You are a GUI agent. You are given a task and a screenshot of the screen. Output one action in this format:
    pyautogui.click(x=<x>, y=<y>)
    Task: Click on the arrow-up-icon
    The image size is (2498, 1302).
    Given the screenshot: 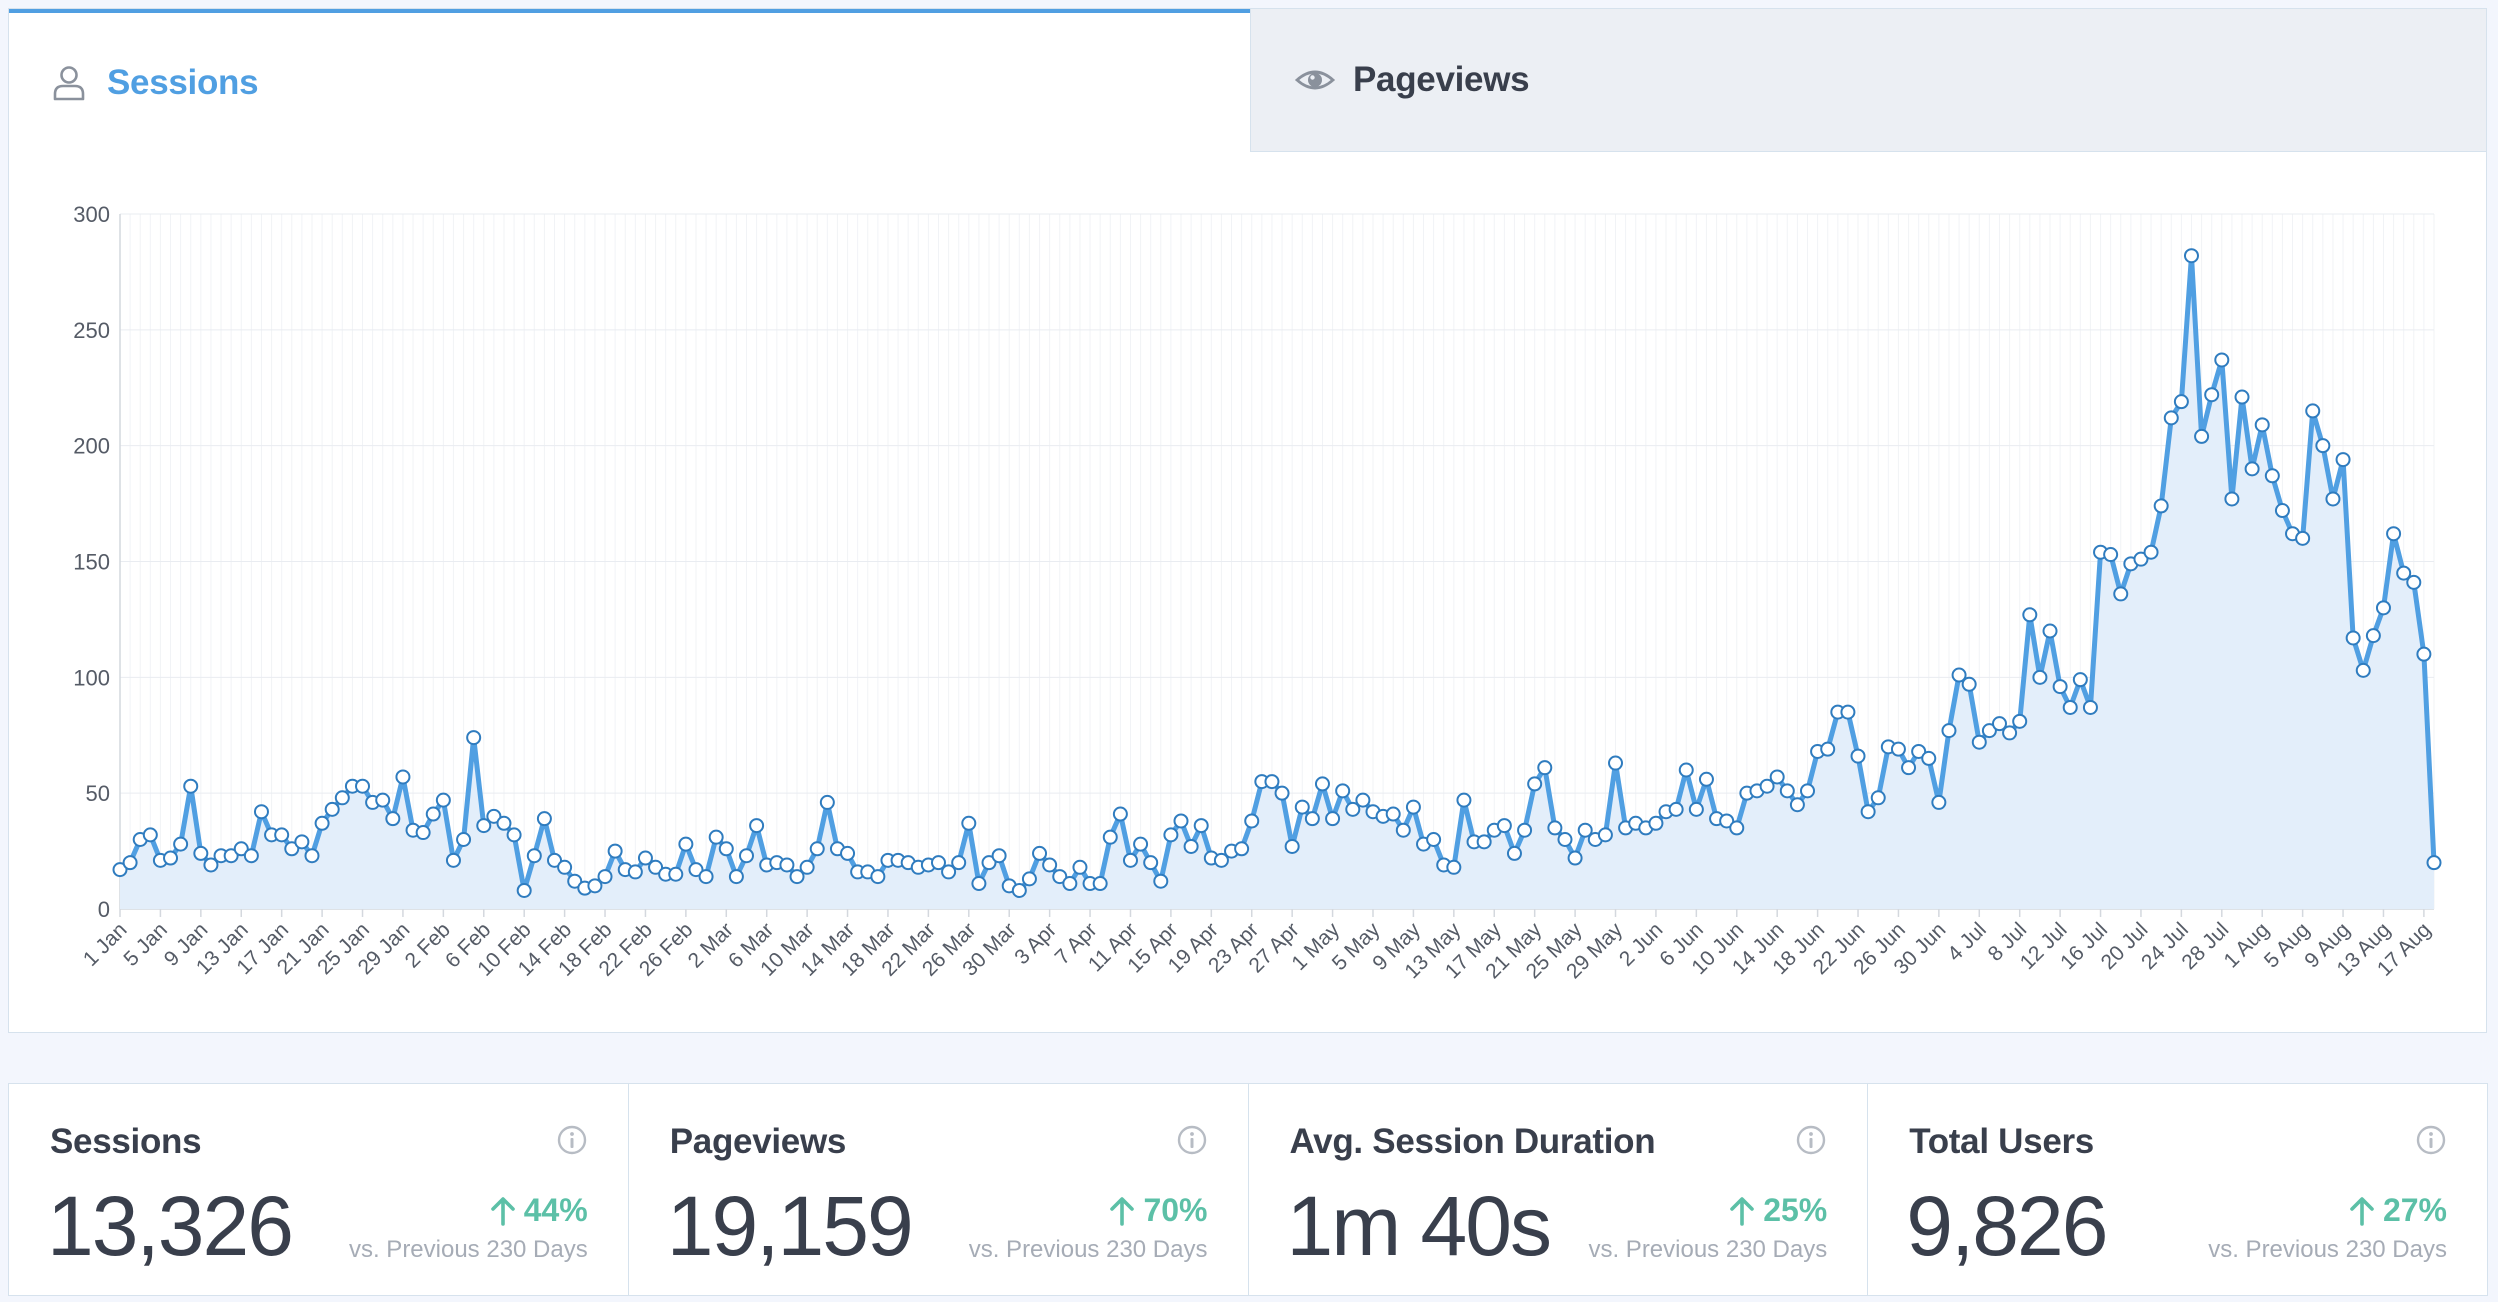 What is the action you would take?
    pyautogui.click(x=1742, y=1211)
    